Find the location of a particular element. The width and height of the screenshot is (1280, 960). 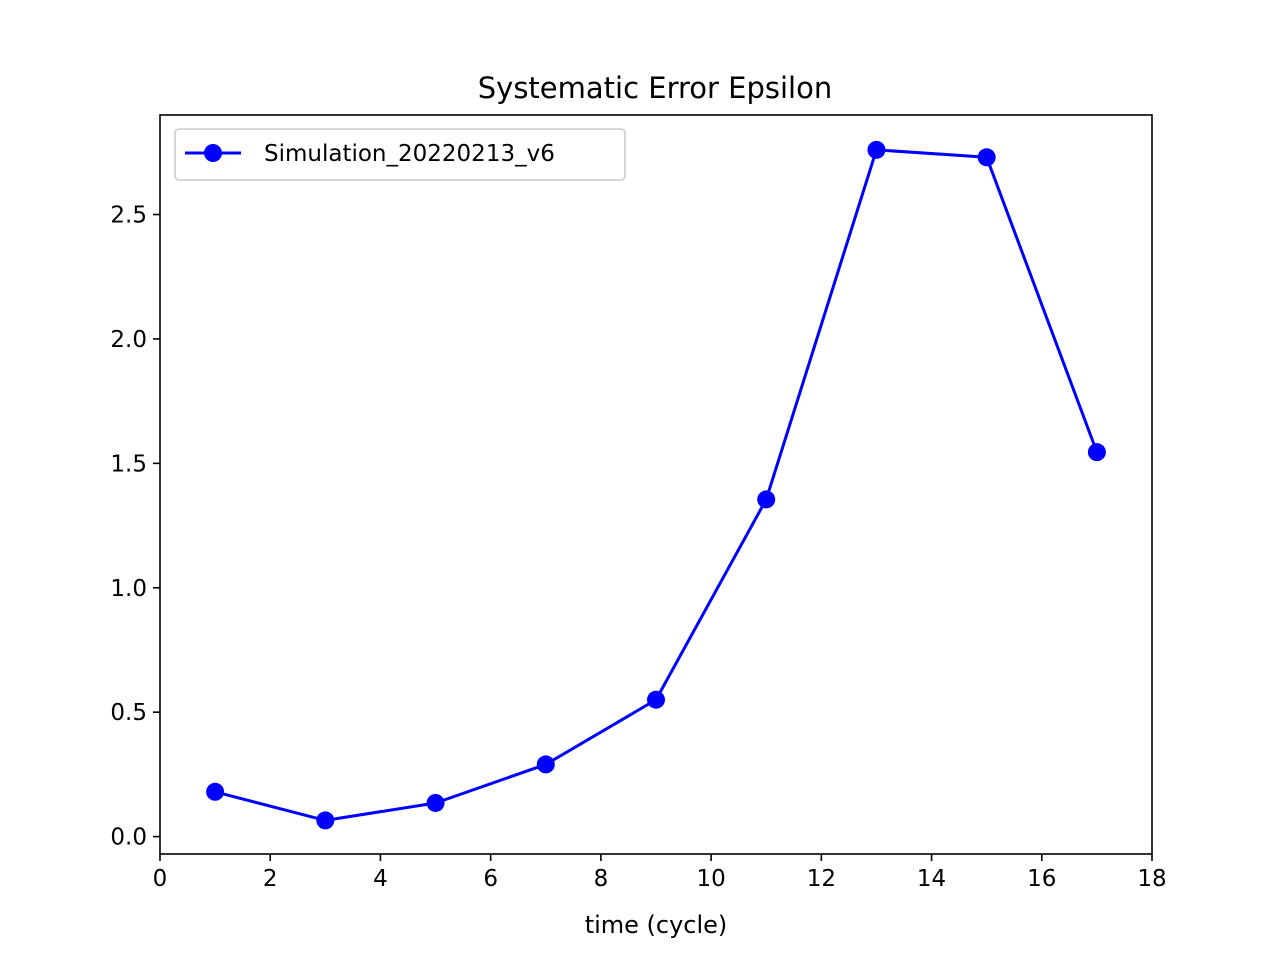

x-axis: 0 2 4 6 8 10 12 14 16 18 is located at coordinates (660, 873).